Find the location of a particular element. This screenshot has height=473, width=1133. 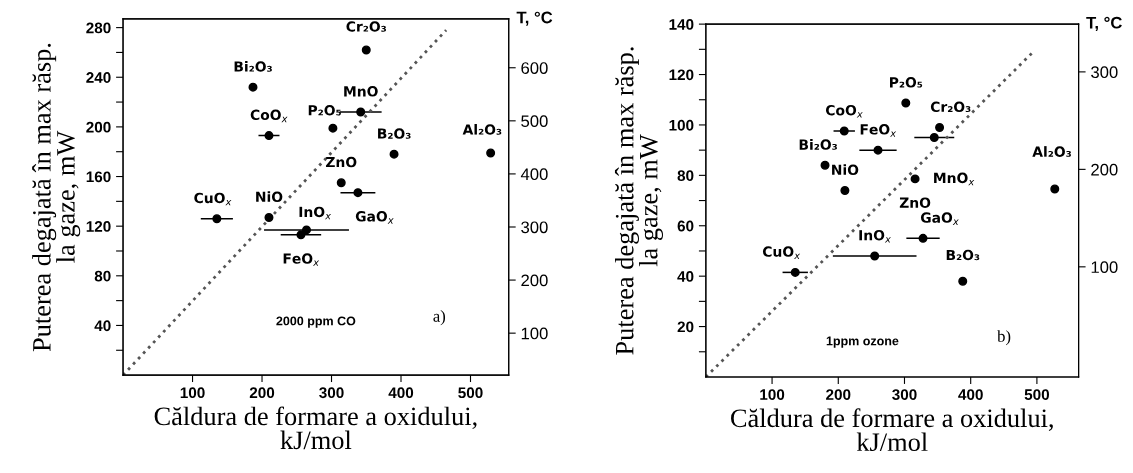

y-tick-label: 280 is located at coordinates (98, 28).